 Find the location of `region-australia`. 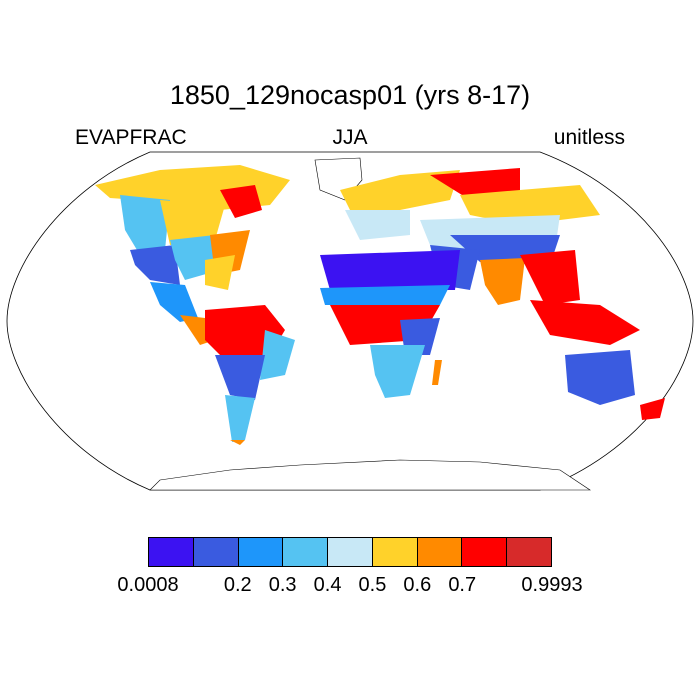

region-australia is located at coordinates (600, 377).